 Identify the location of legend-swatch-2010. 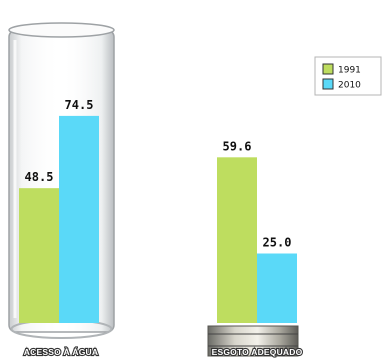
(328, 84).